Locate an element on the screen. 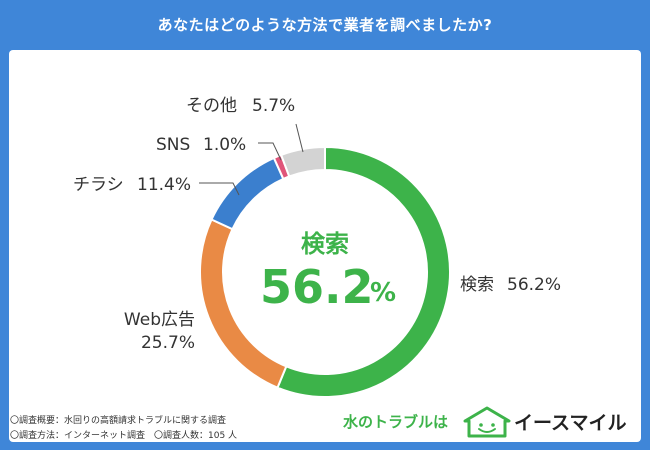 The height and width of the screenshot is (450, 650). center-label: 検索 is located at coordinates (325, 244).